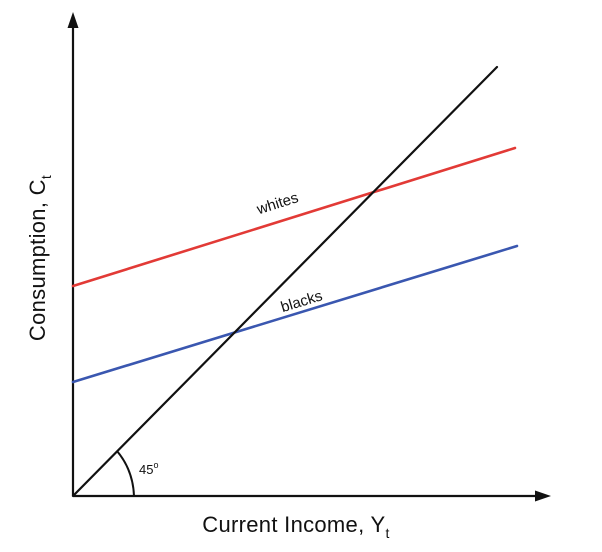 Image resolution: width=602 pixels, height=552 pixels. What do you see at coordinates (39, 258) in the screenshot?
I see `y-axis-title: Consumption, Ct` at bounding box center [39, 258].